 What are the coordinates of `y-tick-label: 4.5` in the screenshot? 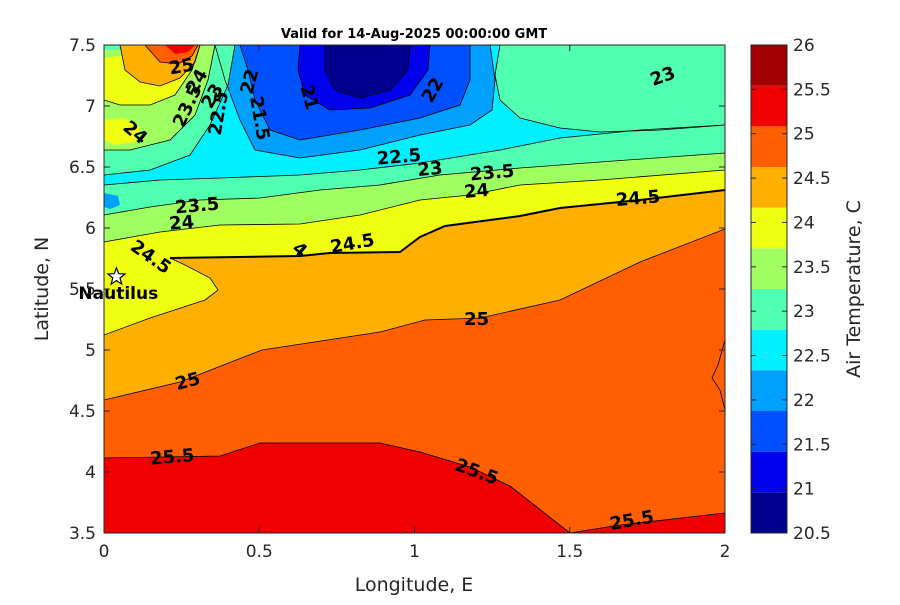 It's located at (82, 412).